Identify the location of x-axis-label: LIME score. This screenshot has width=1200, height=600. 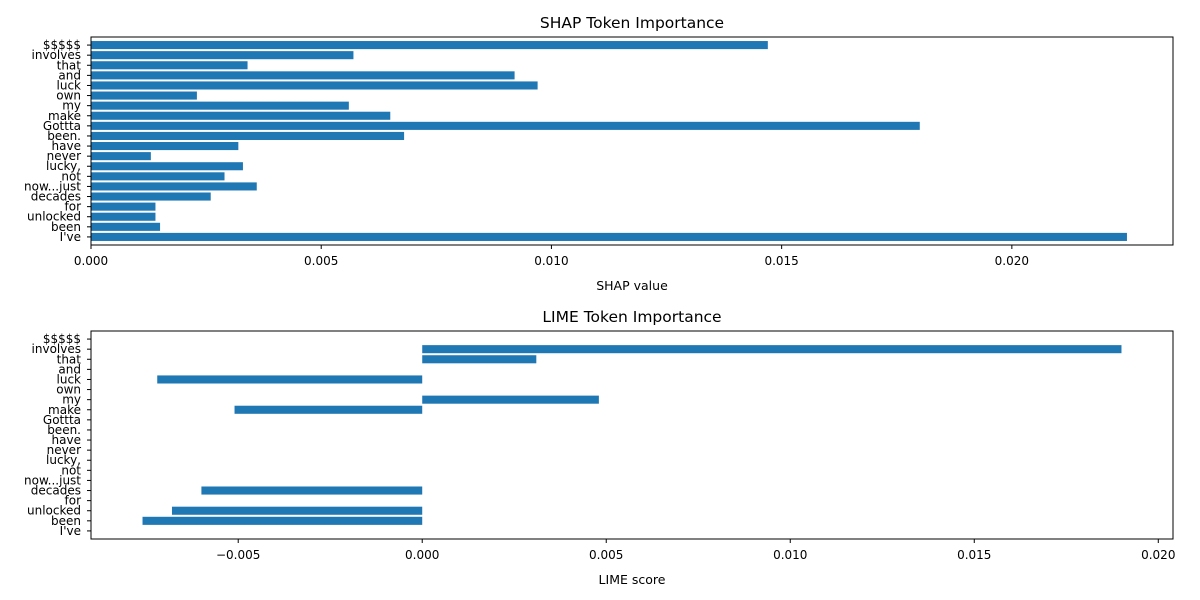
(632, 579).